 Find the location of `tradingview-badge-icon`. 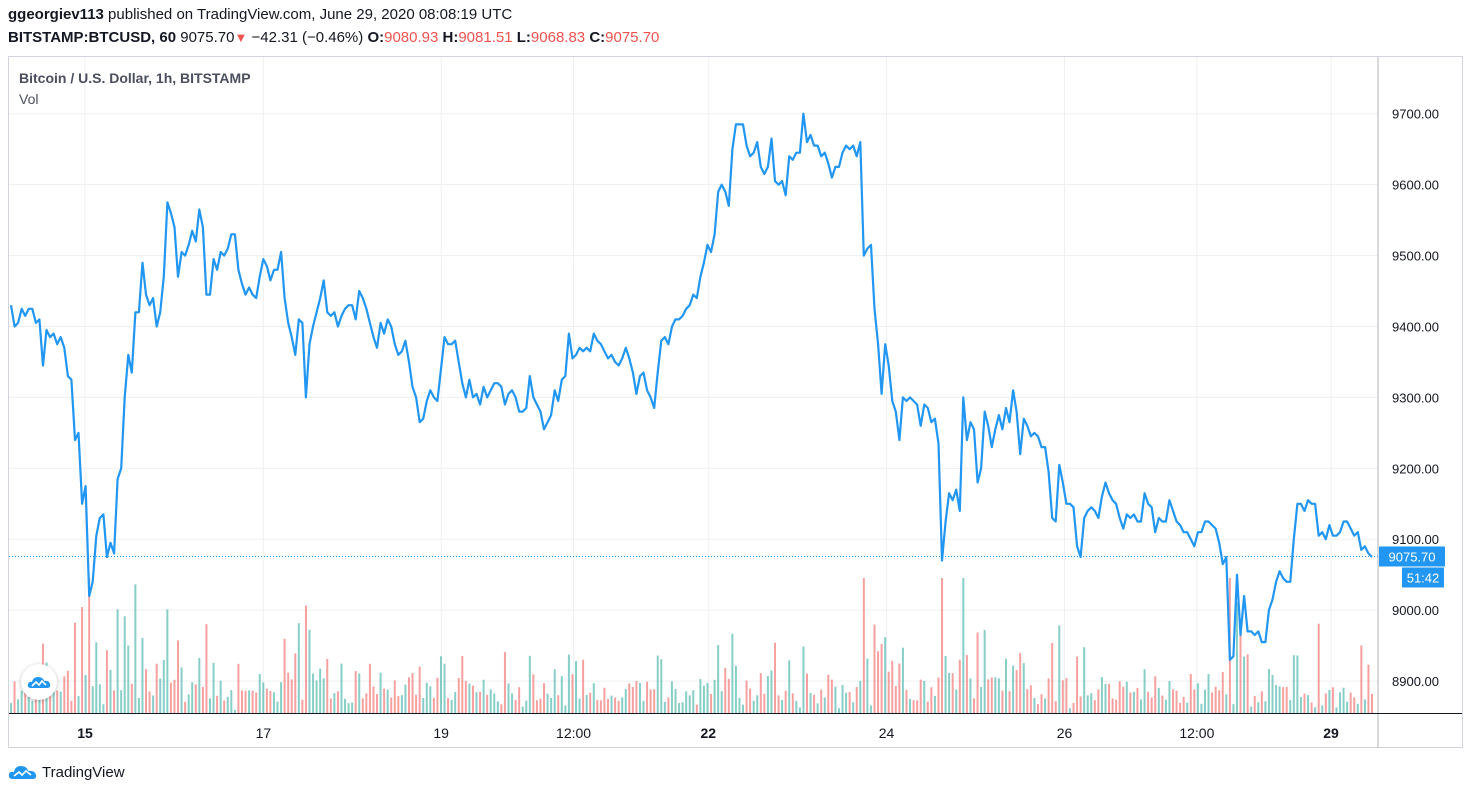

tradingview-badge-icon is located at coordinates (39, 682).